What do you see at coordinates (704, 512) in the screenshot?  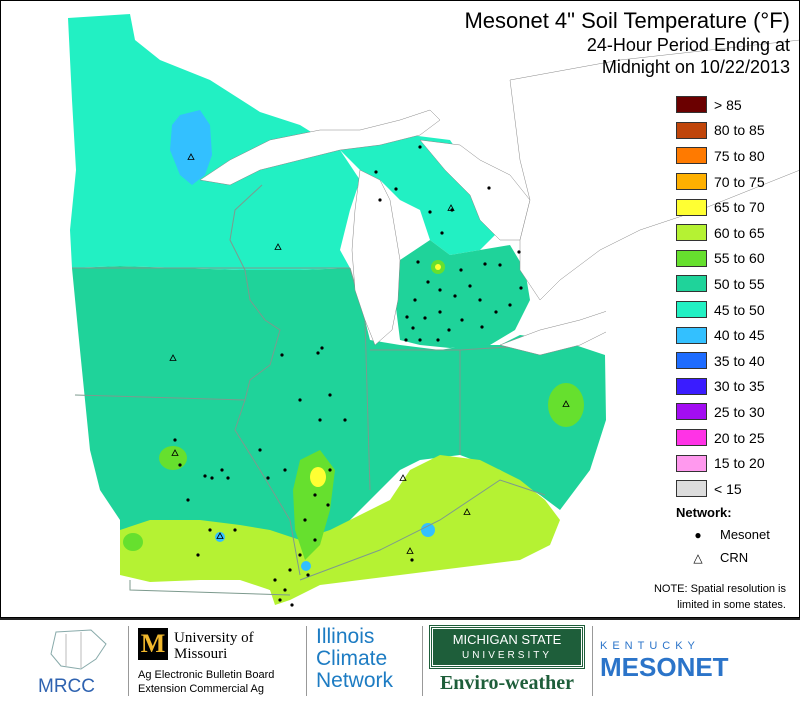 I see `network-legend-title: Network:` at bounding box center [704, 512].